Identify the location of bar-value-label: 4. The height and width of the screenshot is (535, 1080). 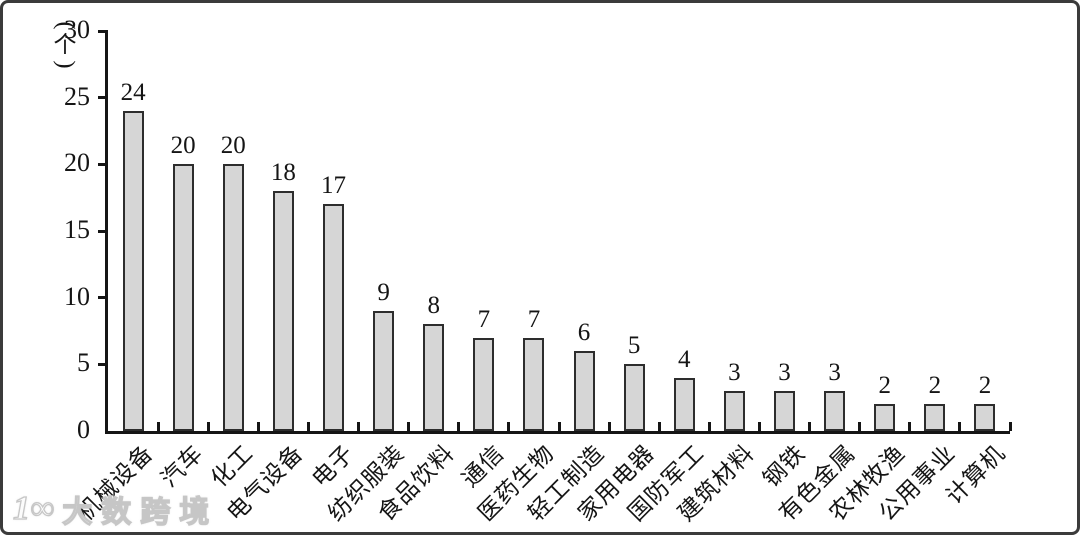
(684, 359).